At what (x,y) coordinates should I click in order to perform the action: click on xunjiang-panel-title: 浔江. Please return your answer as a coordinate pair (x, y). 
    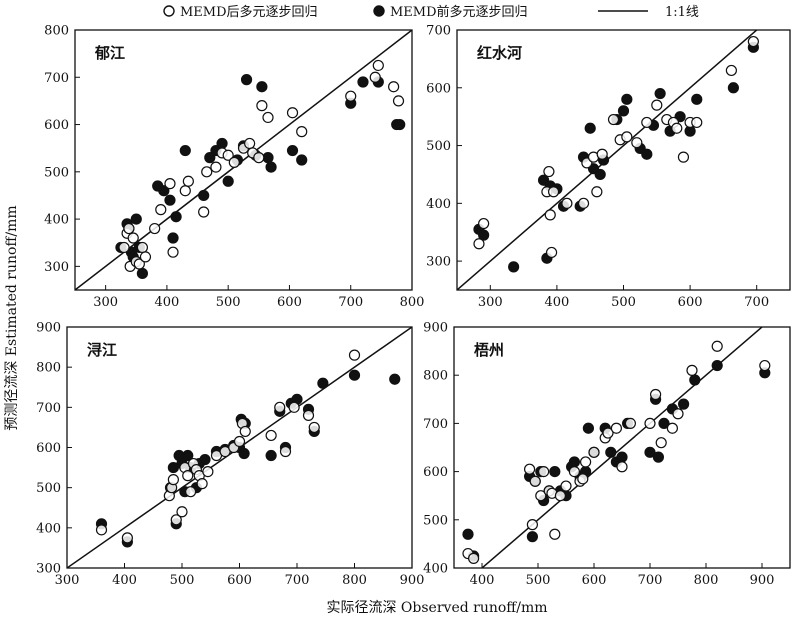
    Looking at the image, I should click on (102, 350).